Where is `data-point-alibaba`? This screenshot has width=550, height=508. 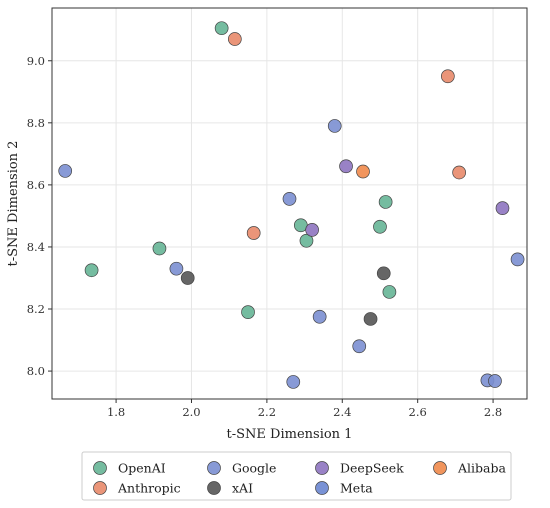 data-point-alibaba is located at coordinates (363, 171).